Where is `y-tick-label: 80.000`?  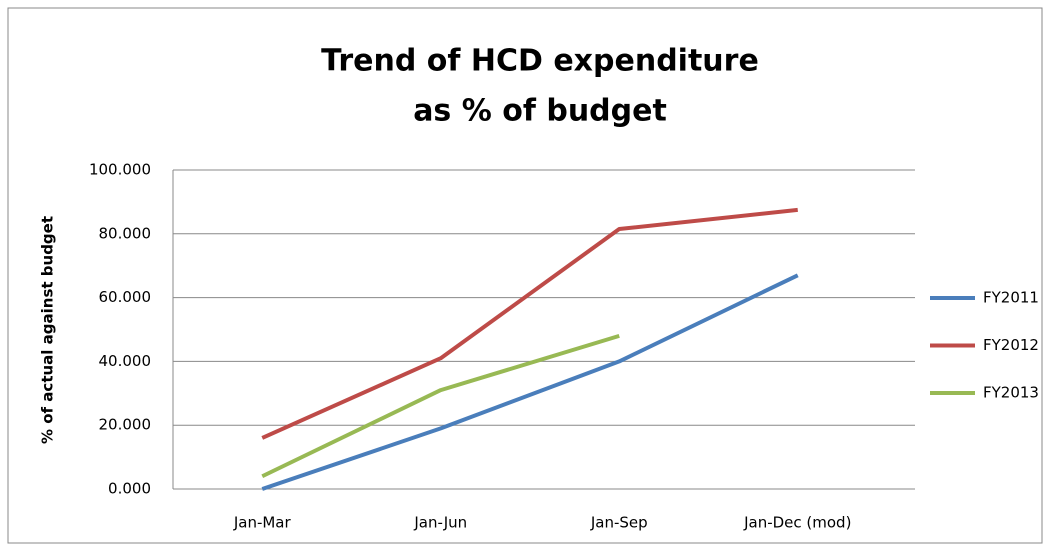
y-tick-label: 80.000 is located at coordinates (125, 233).